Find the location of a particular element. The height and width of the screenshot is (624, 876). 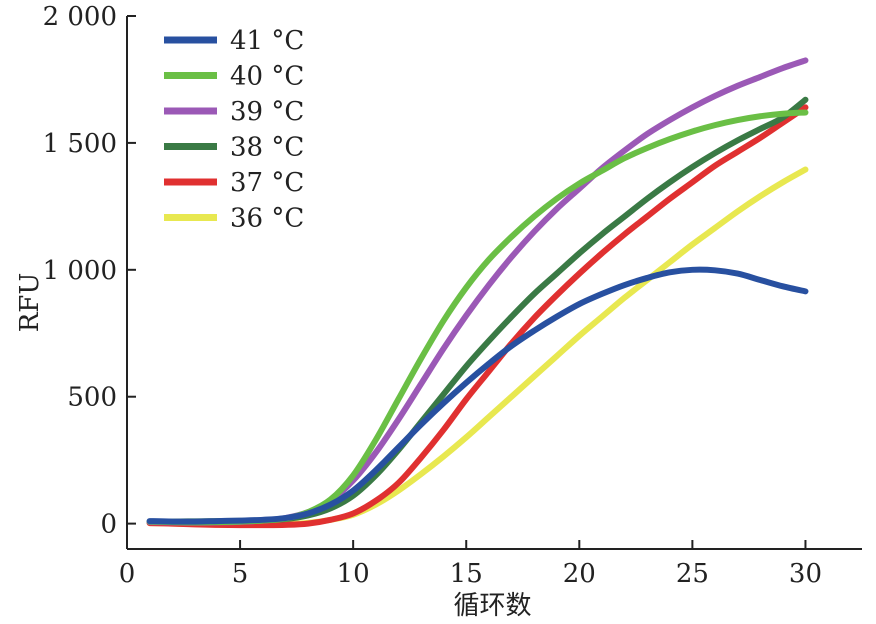

y-tick-label: 2 000 is located at coordinates (80, 17).